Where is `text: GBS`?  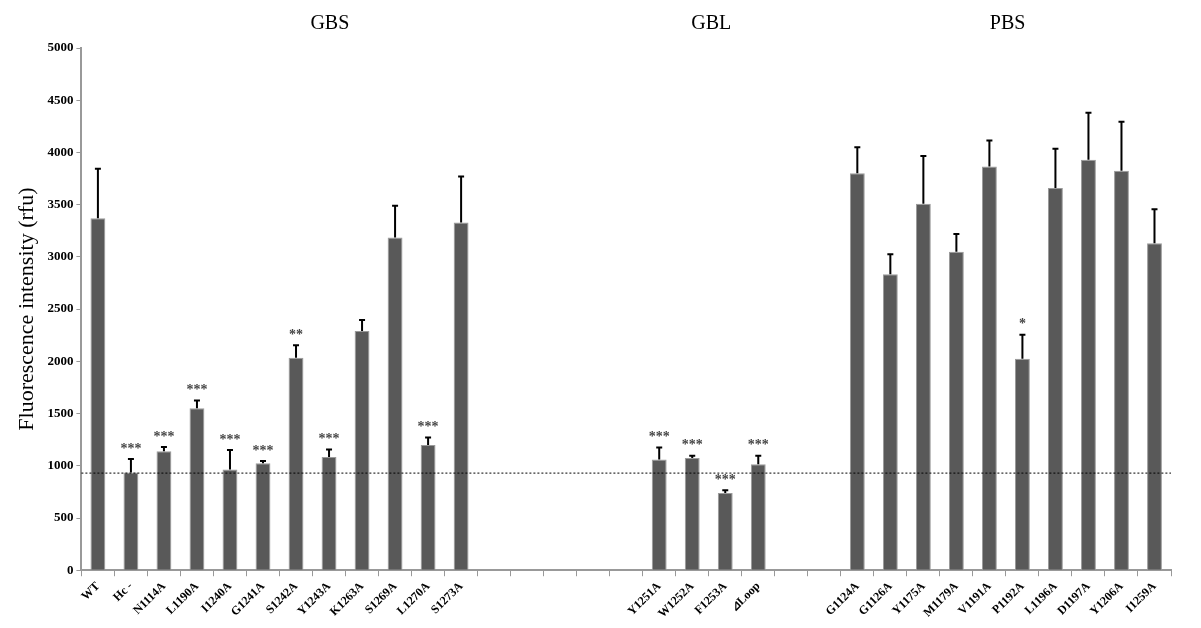 text: GBS is located at coordinates (330, 22).